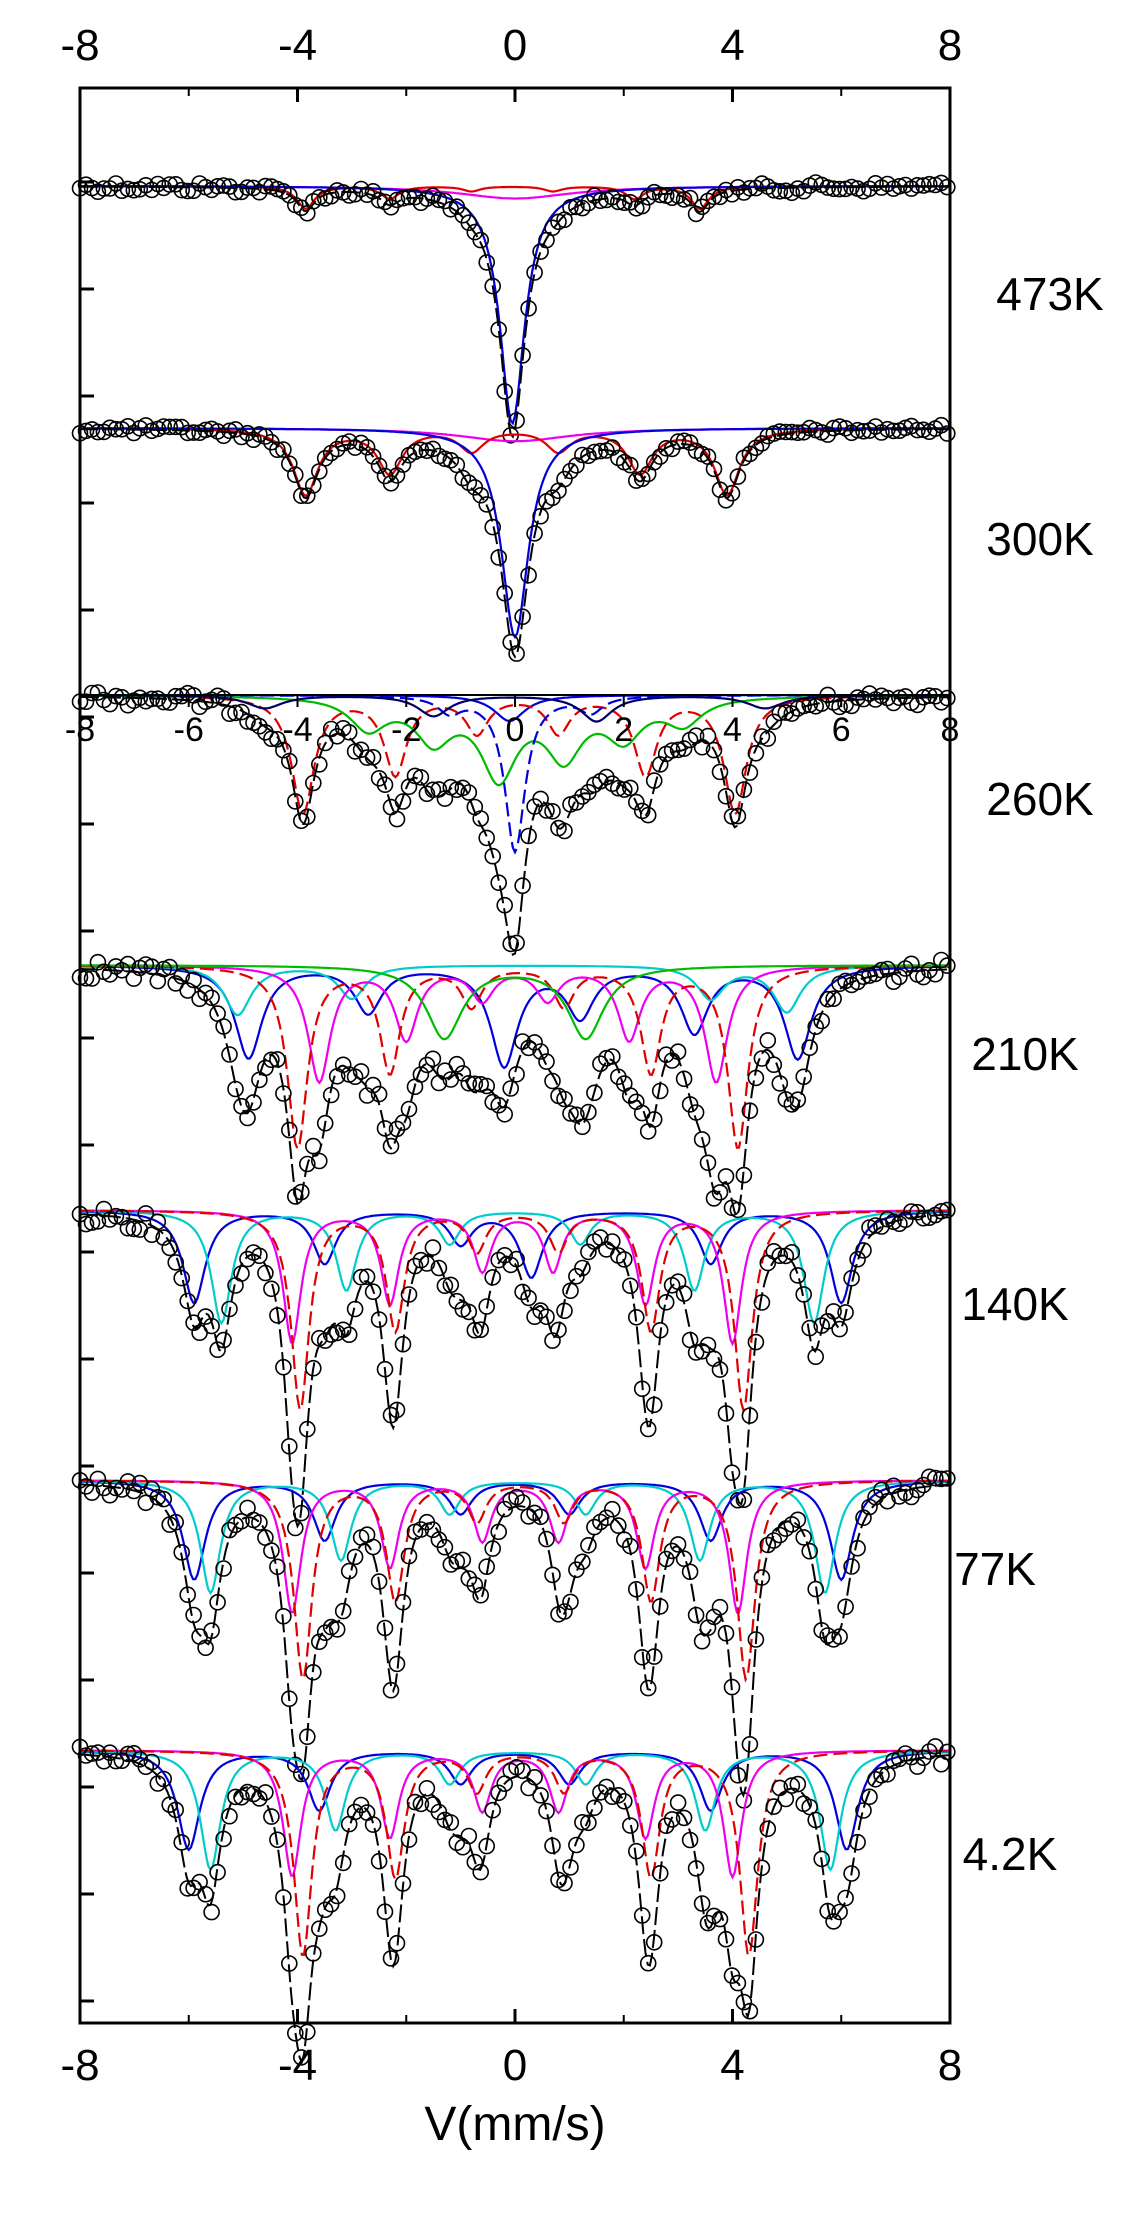  What do you see at coordinates (515, 1811) in the screenshot?
I see `subspectrum-4.2K-1` at bounding box center [515, 1811].